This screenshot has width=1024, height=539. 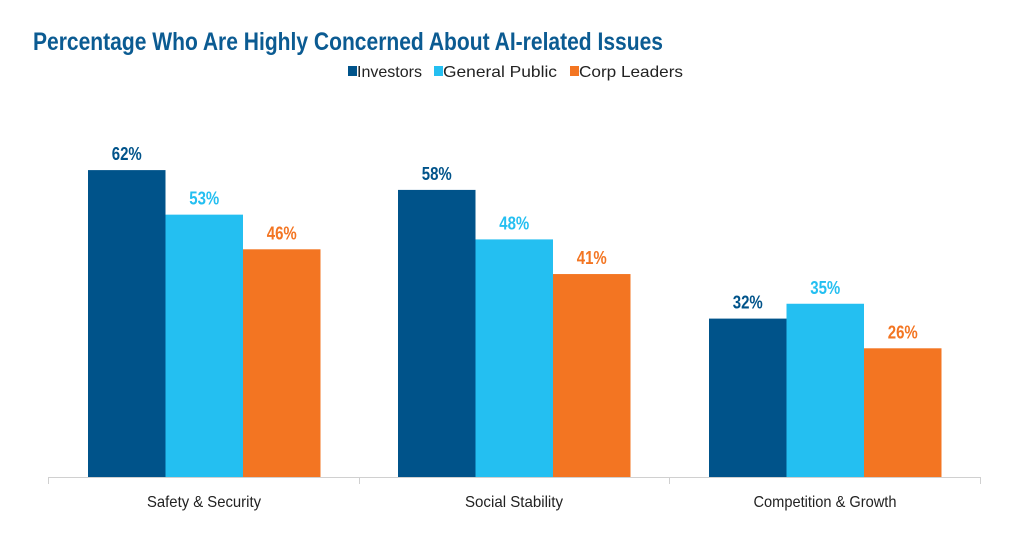 I want to click on data-label: 53%, so click(x=204, y=199).